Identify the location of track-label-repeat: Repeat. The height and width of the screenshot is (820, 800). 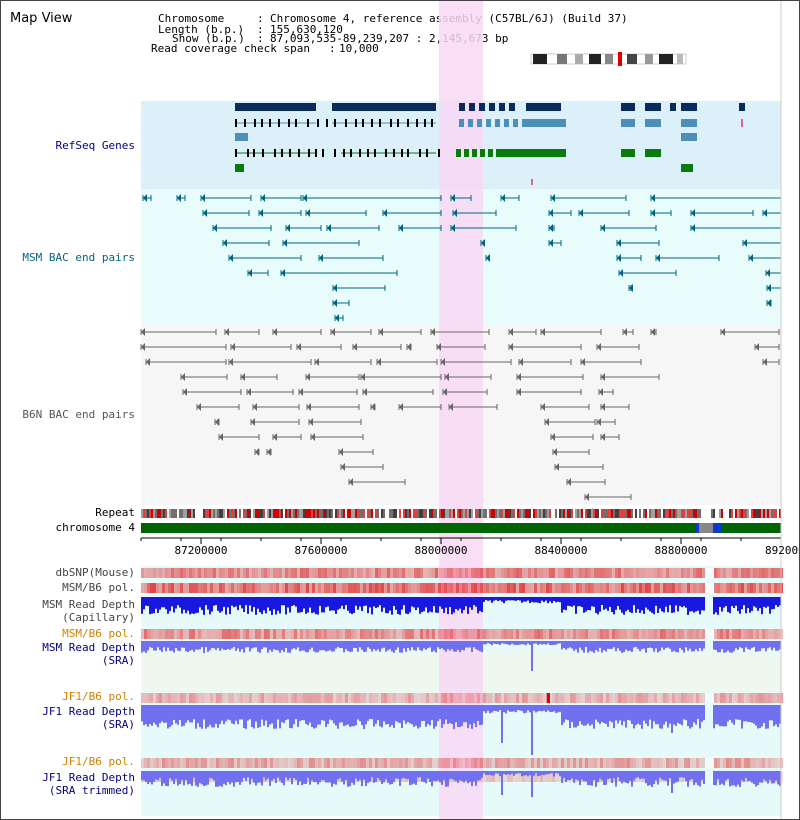
(115, 512).